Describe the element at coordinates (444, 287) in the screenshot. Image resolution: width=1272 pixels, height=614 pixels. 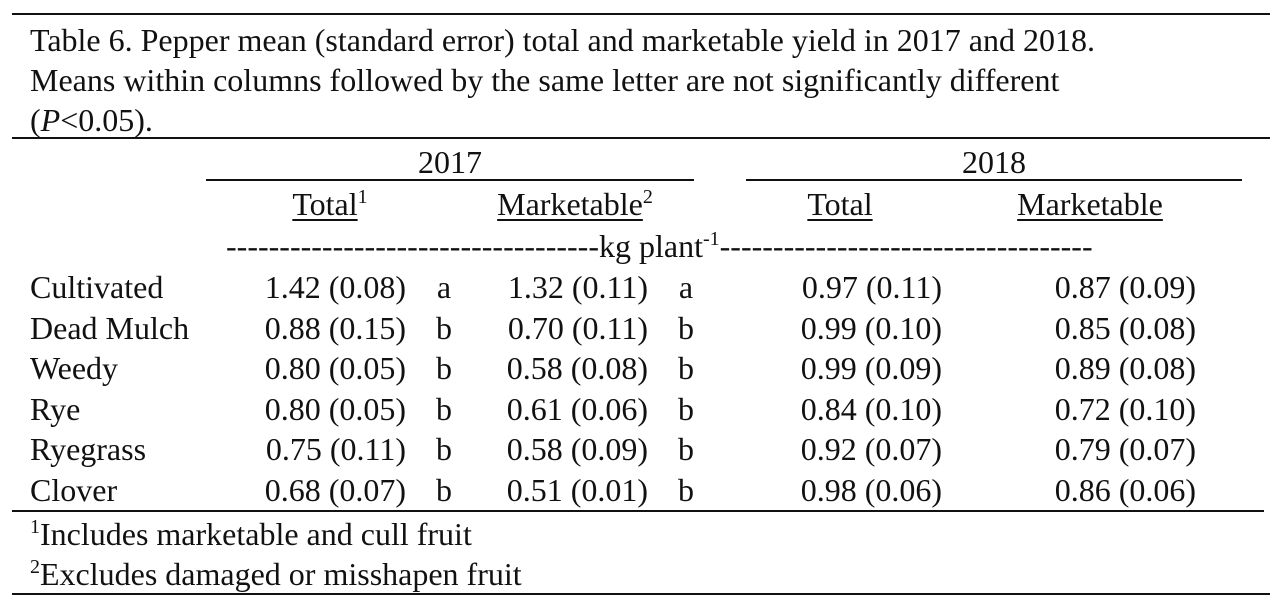
I see `total-2017-letter: a` at that location.